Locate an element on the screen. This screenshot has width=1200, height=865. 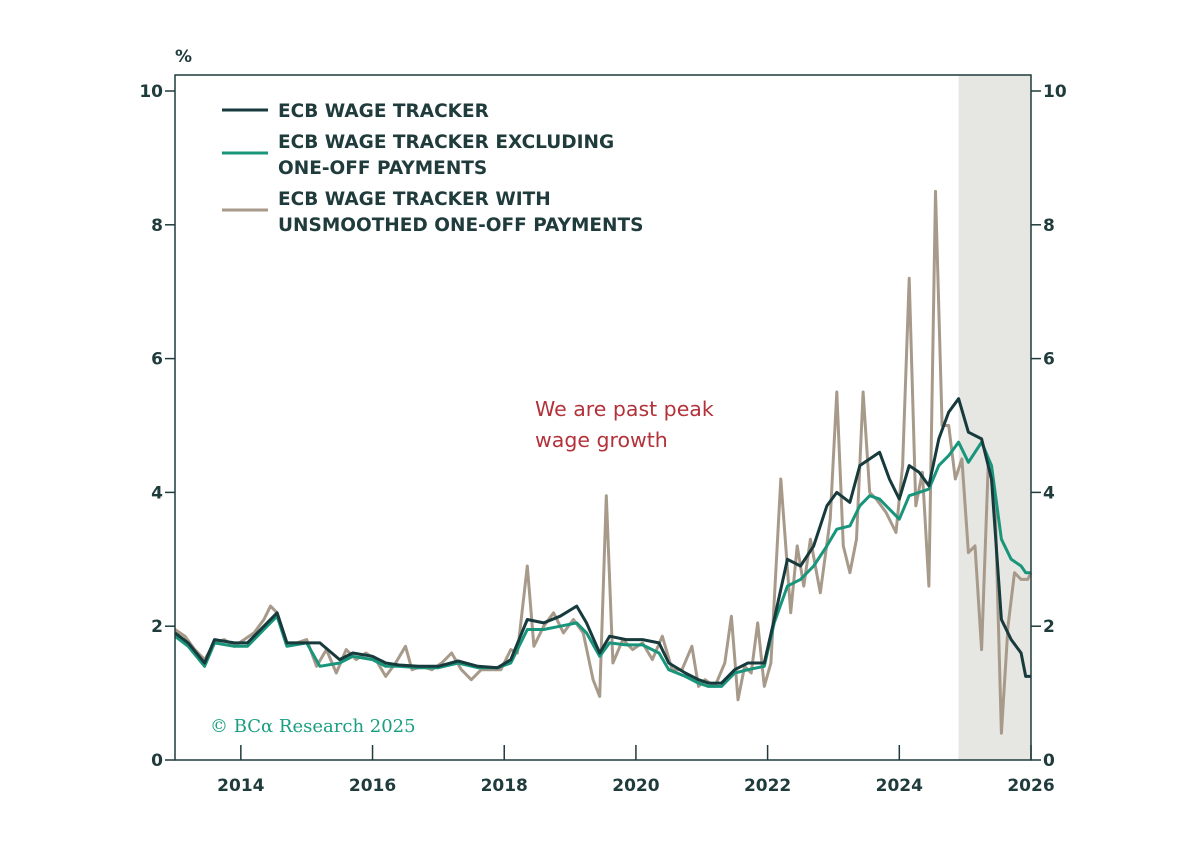
x-tick-label: 2024 is located at coordinates (899, 786).